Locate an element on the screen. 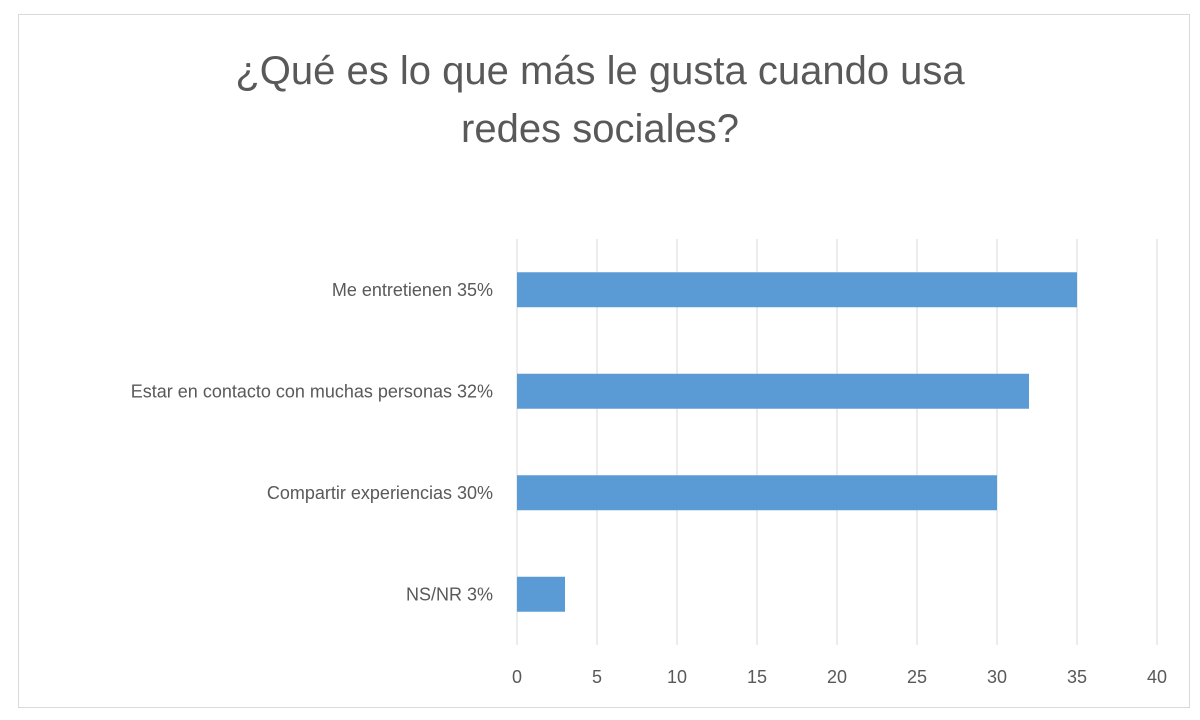 This screenshot has width=1200, height=720. x-tick-label: 30 is located at coordinates (997, 677).